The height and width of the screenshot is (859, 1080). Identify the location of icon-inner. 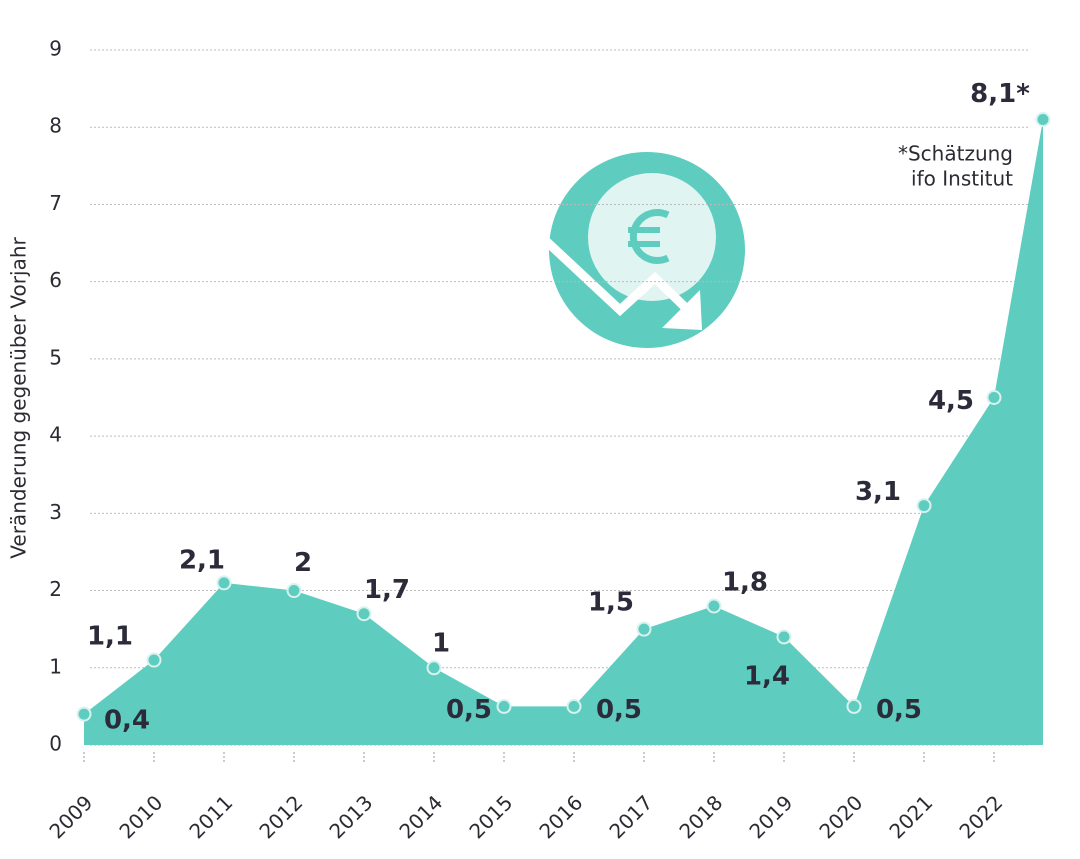
(652, 237).